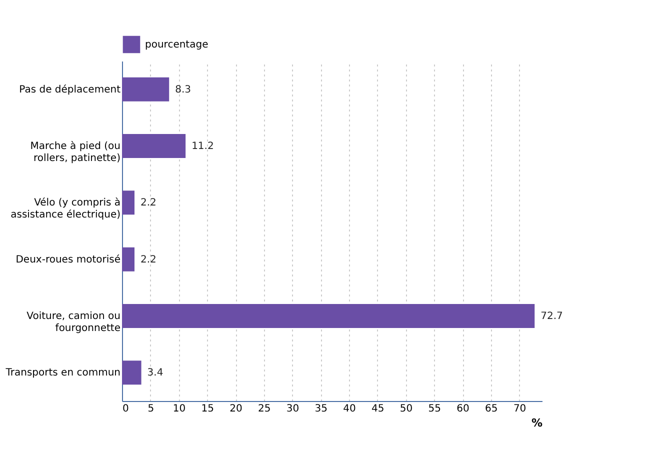 Image resolution: width=649 pixels, height=464 pixels. What do you see at coordinates (75, 152) in the screenshot?
I see `y-tick-label: Marche à pied (ou rollers, patinette)` at bounding box center [75, 152].